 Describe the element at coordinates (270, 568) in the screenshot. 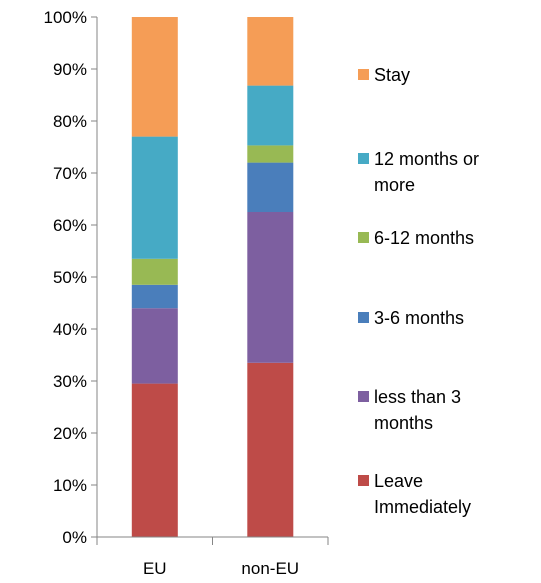

I see `x-category-label: non-EU` at that location.